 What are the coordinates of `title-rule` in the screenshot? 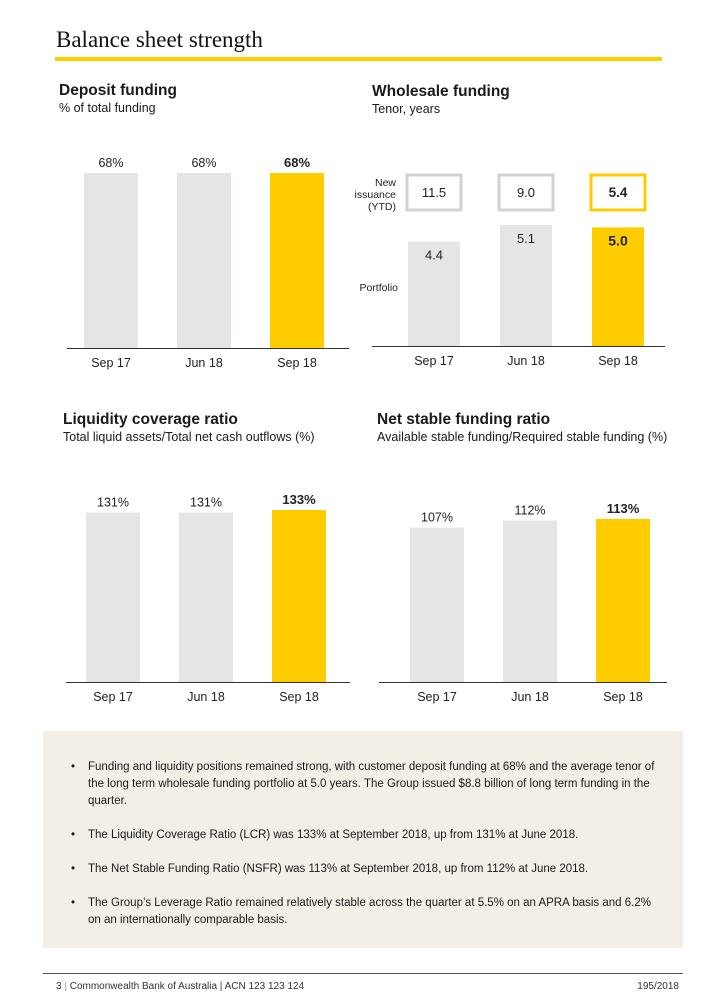 It's located at (358, 59).